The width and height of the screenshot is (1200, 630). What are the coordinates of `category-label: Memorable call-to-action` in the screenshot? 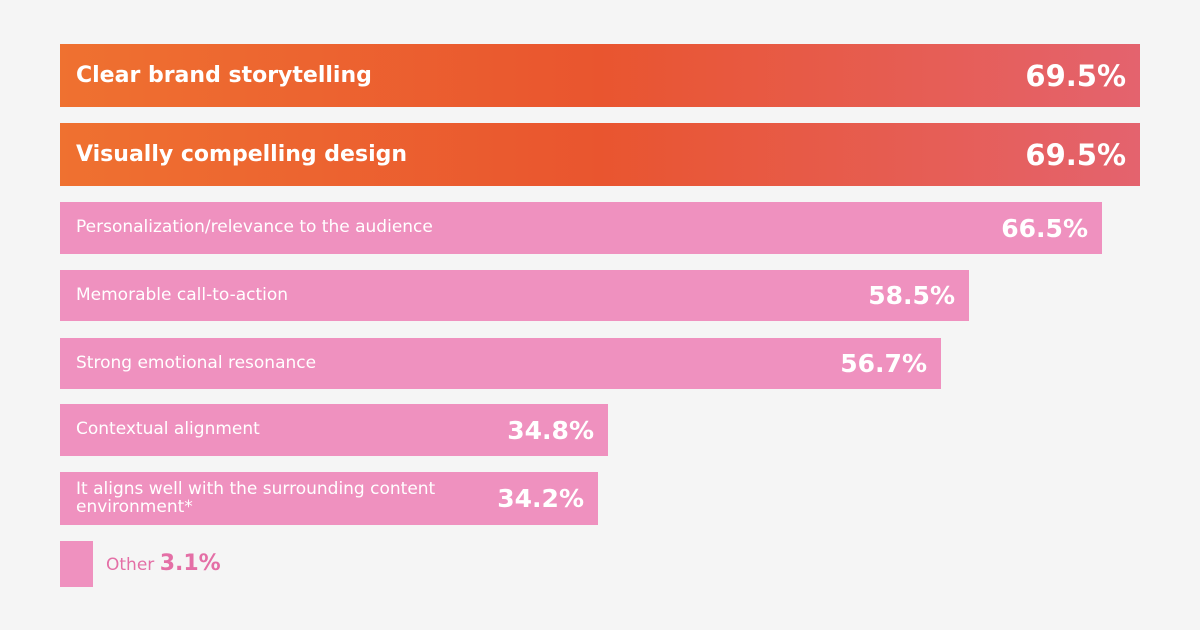 It's located at (182, 294).